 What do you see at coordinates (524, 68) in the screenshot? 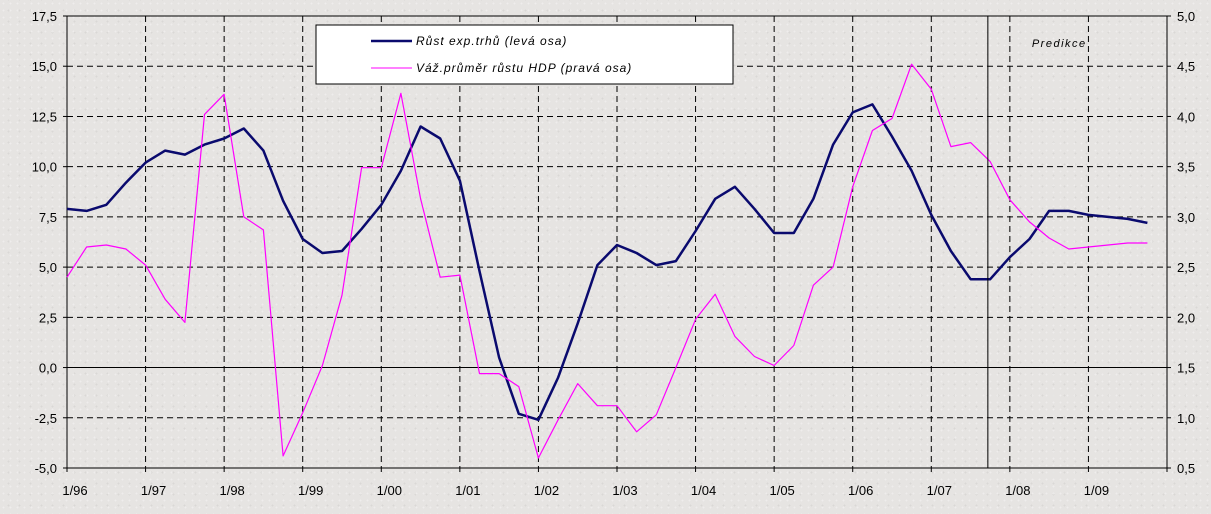
I see `legend-label-gdp-growth: Váž.průměr růstu HDP (pravá osa)` at bounding box center [524, 68].